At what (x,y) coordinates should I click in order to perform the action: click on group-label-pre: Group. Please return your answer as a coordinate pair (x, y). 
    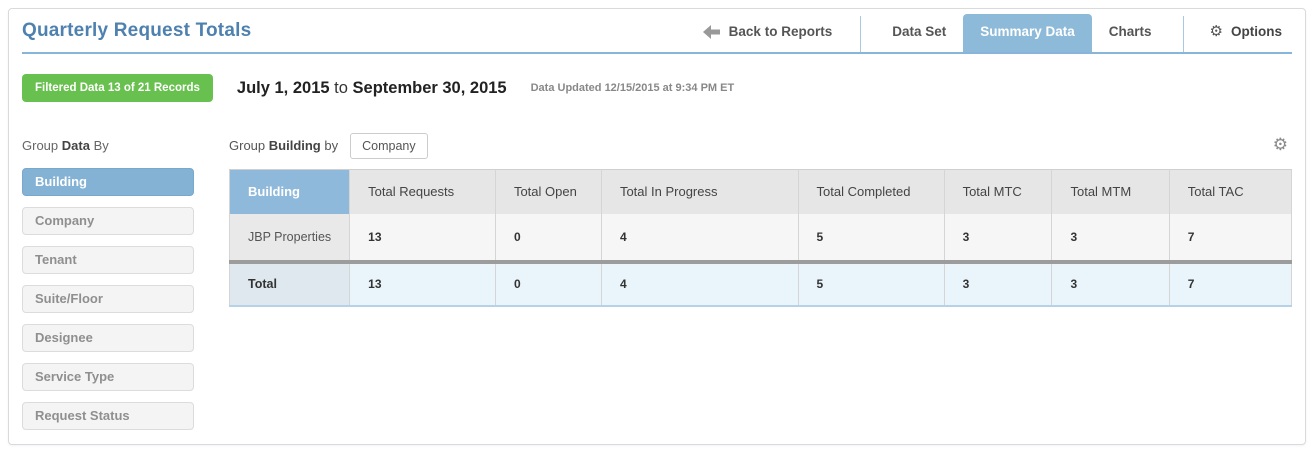
    Looking at the image, I should click on (247, 145).